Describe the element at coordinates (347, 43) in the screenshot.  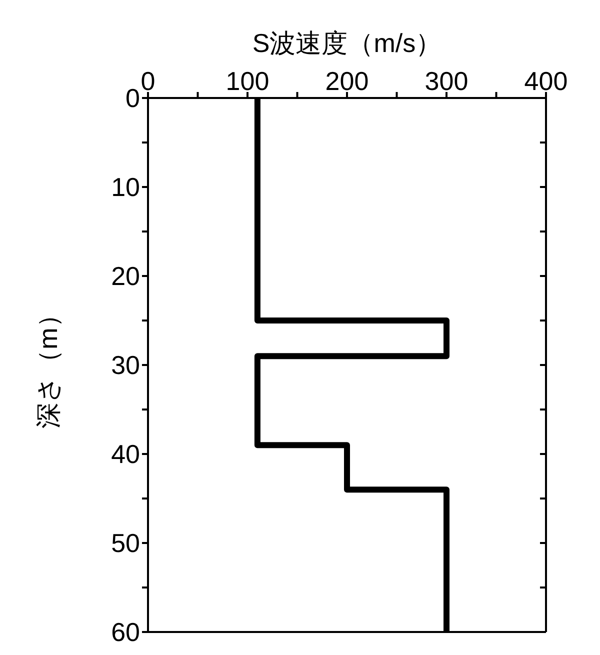
I see `x-axis-title: S波速度（m/s）` at that location.